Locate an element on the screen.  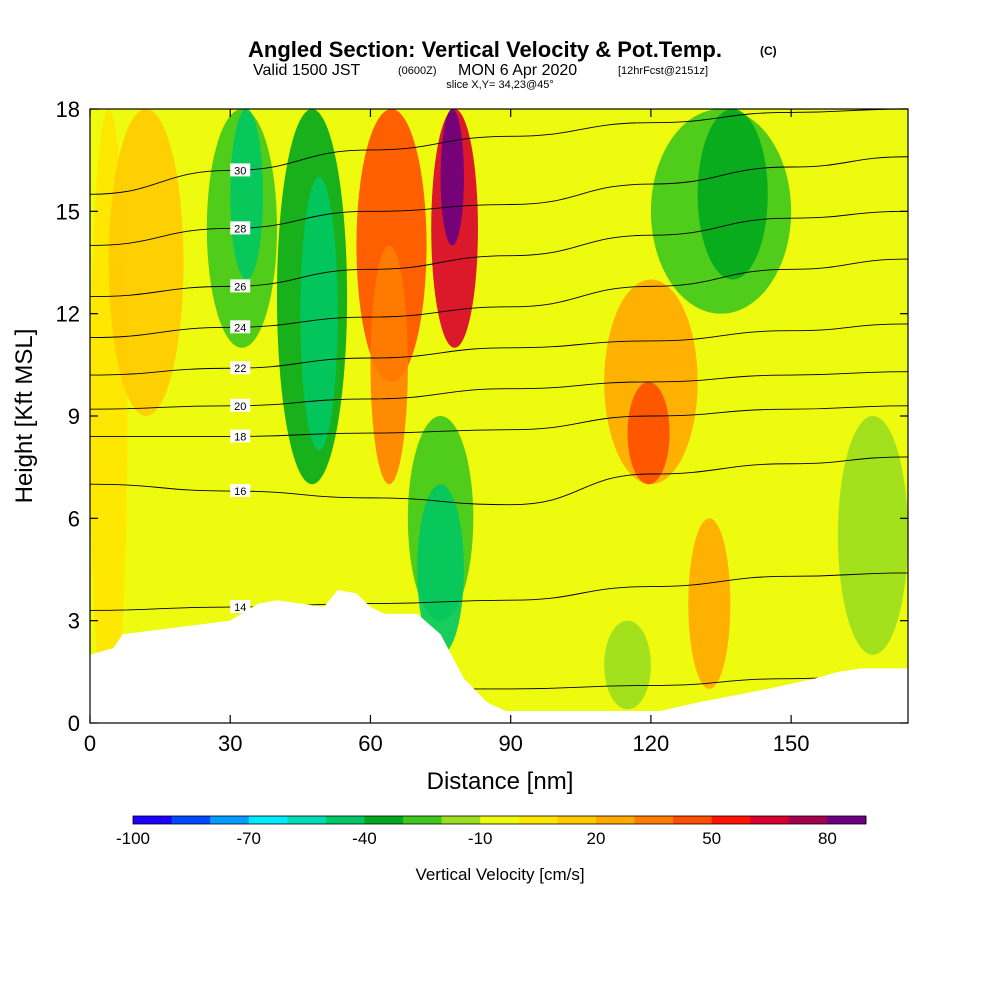
theta-contour-label-26: 26 is located at coordinates (240, 287).